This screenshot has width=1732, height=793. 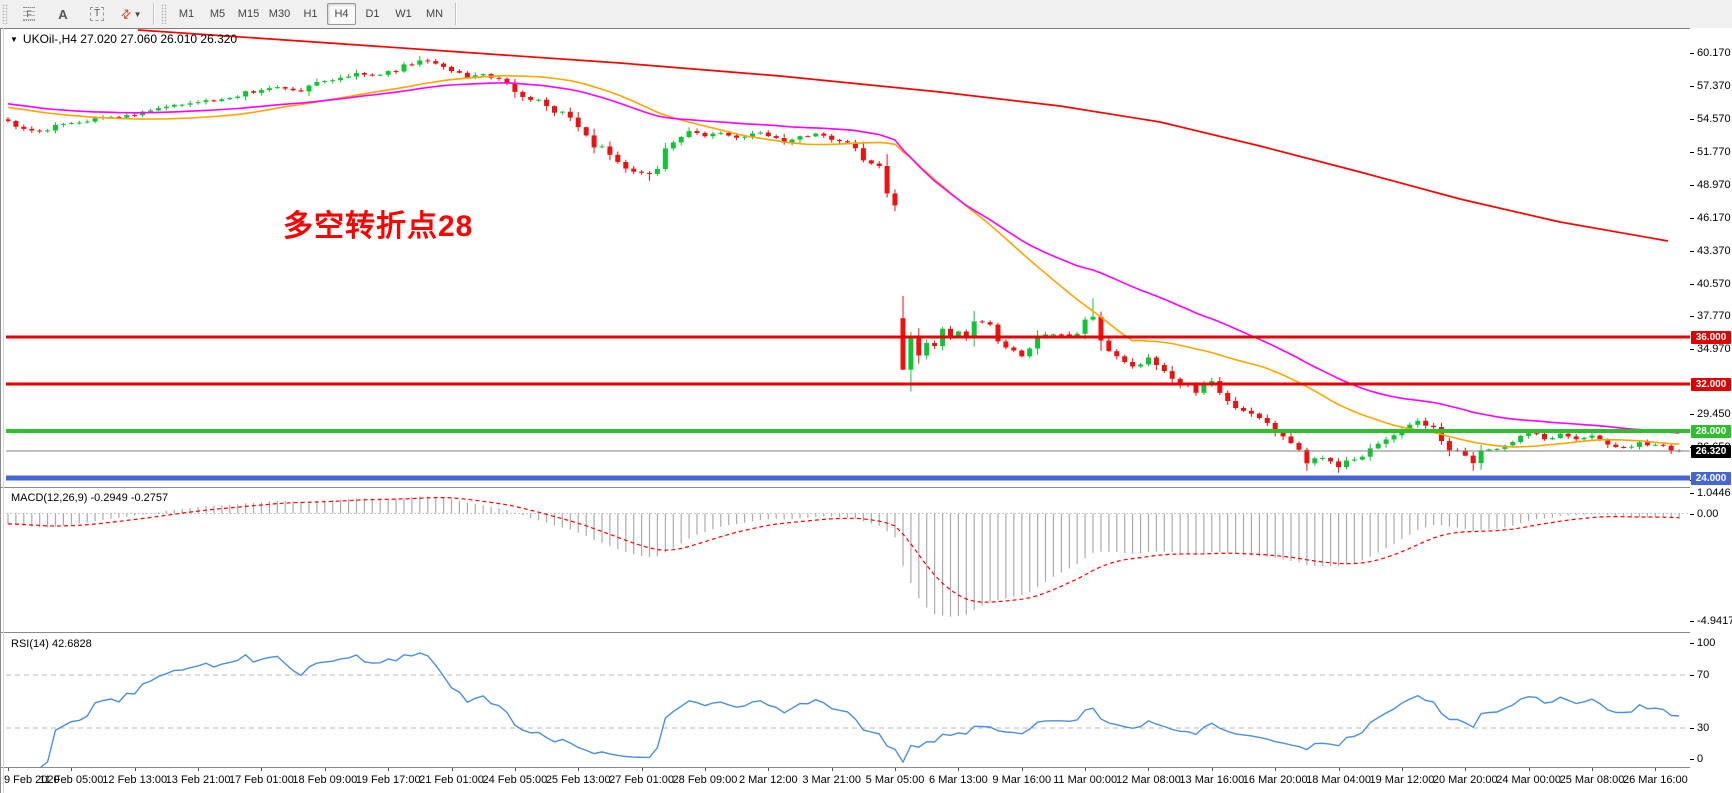 I want to click on time-label: 26 Mar 16:00, so click(x=1655, y=780).